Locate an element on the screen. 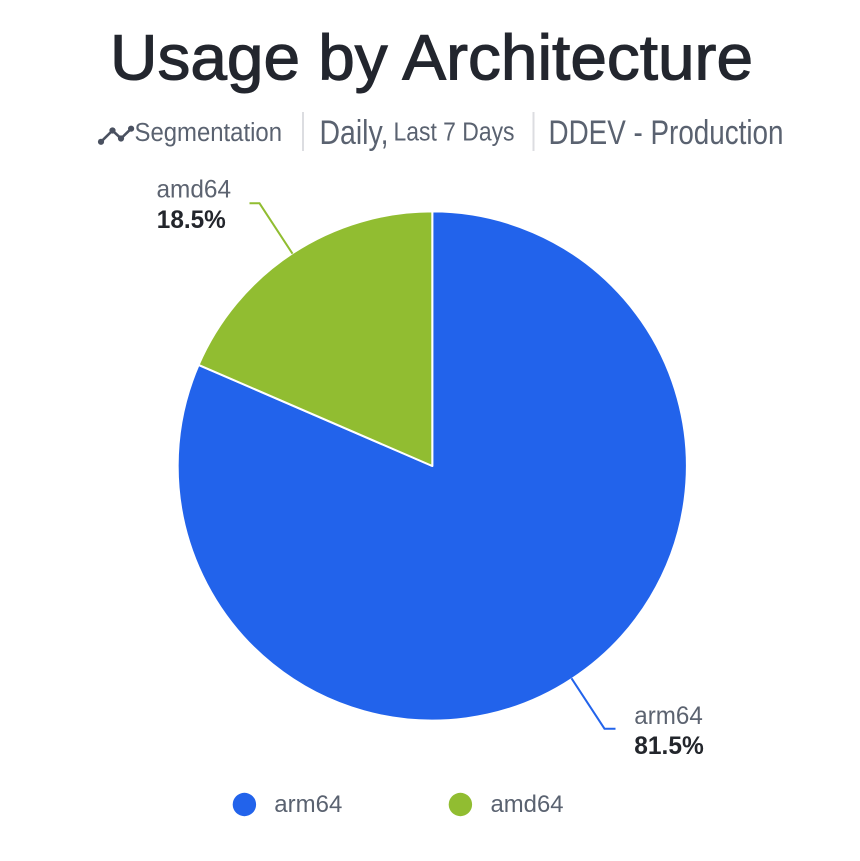 The width and height of the screenshot is (860, 861). svg-text: Last 7 Days is located at coordinates (454, 133).